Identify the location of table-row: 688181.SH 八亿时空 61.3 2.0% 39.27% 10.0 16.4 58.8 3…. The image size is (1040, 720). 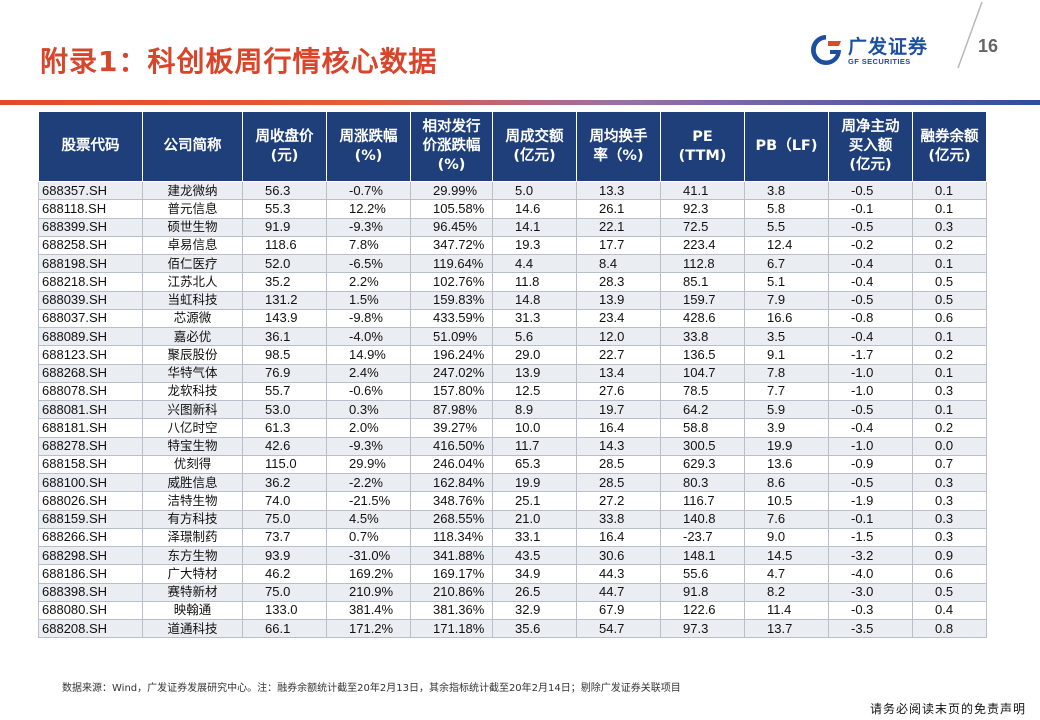
(512, 428).